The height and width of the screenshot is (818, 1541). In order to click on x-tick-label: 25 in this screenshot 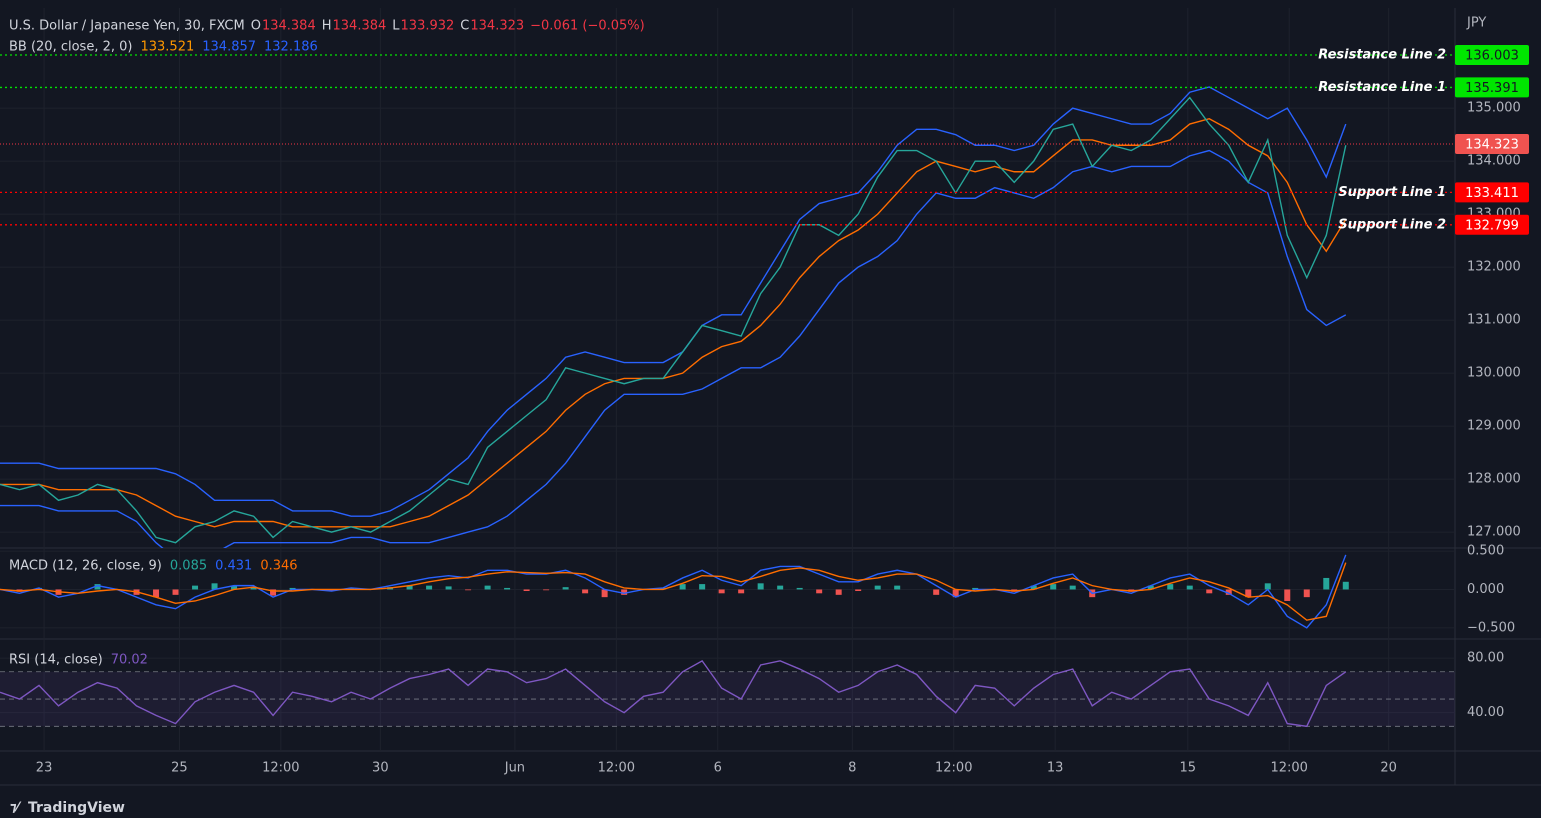, I will do `click(179, 768)`.